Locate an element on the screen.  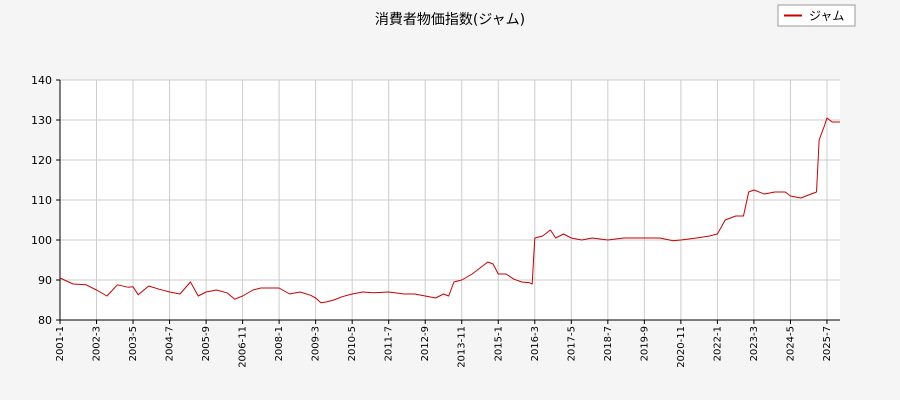
x-tick-label: 2013-11 is located at coordinates (462, 347).